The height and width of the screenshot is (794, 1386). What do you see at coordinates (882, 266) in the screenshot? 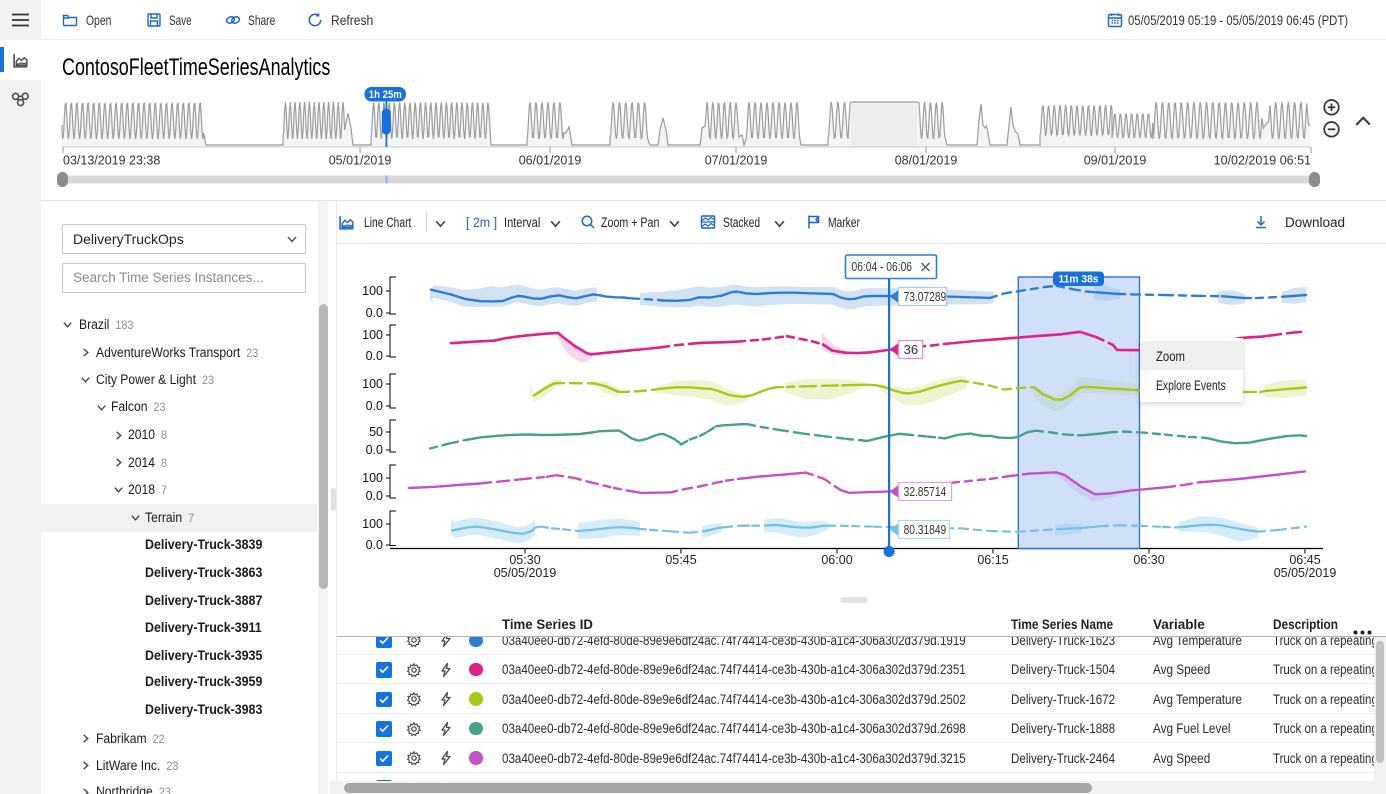
I see `svg-text: 06:04 - 06:06` at bounding box center [882, 266].